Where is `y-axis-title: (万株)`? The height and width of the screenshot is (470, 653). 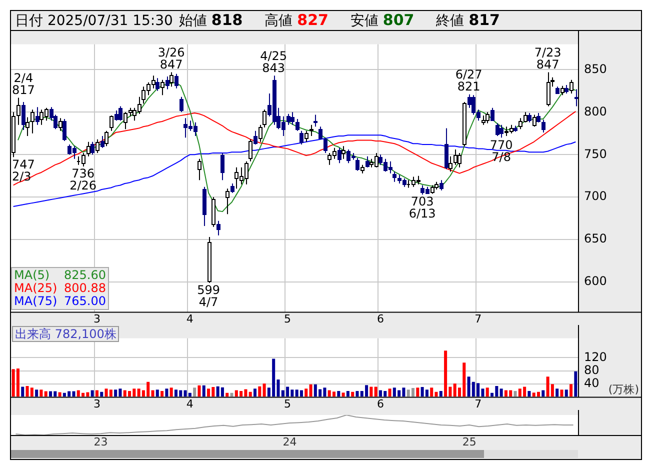 y-axis-title: (万株) is located at coordinates (623, 389).